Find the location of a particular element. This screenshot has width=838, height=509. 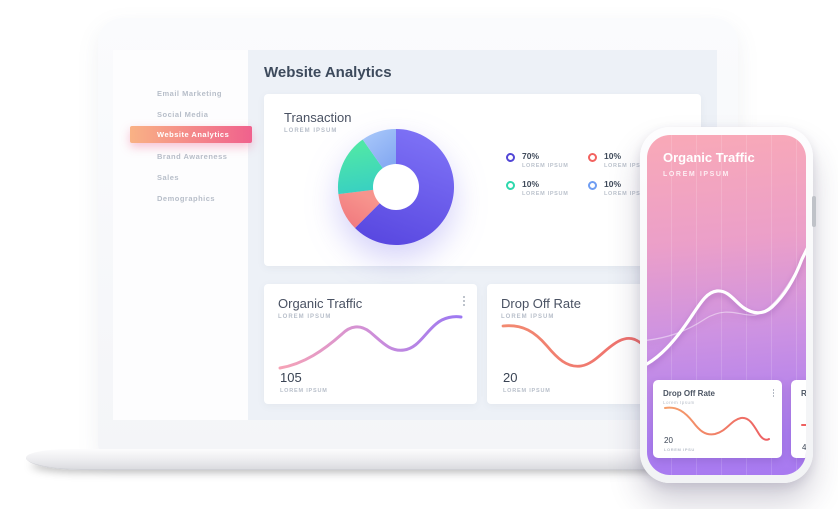

sidebar-item-brand-awareness: Brand Awareness is located at coordinates (180, 156).